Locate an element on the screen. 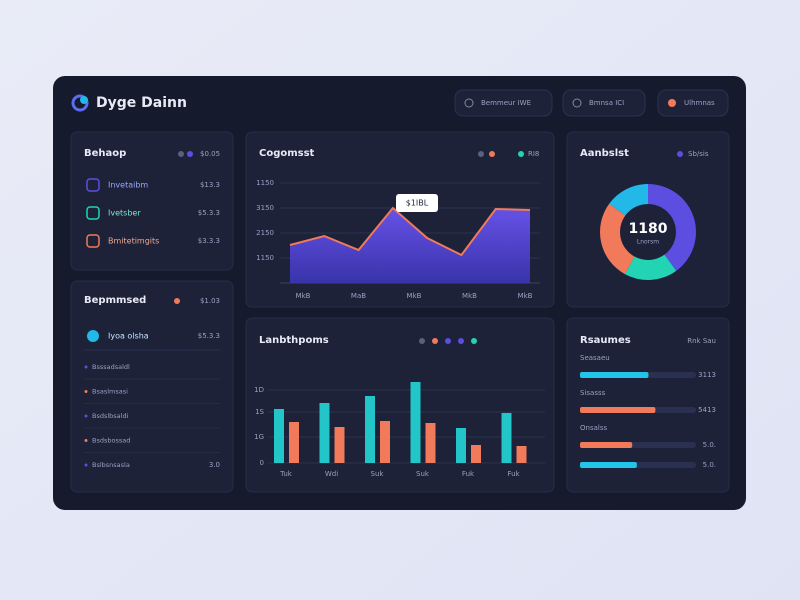  row-value: 3.0 is located at coordinates (214, 465).